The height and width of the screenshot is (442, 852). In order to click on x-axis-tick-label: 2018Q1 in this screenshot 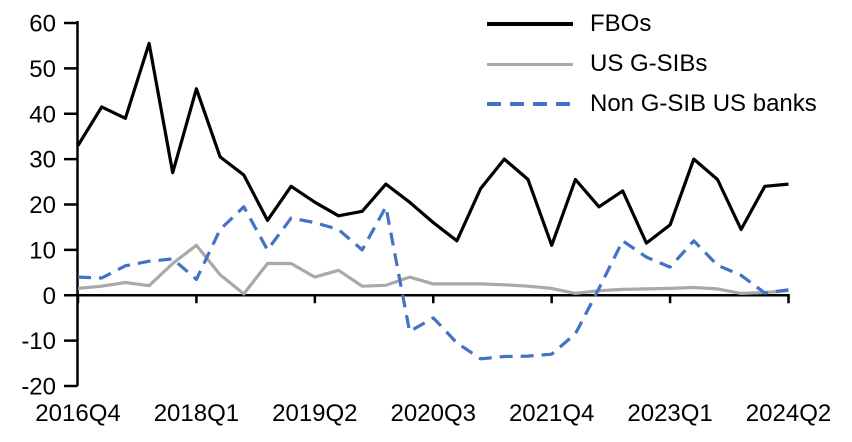, I will do `click(196, 413)`.